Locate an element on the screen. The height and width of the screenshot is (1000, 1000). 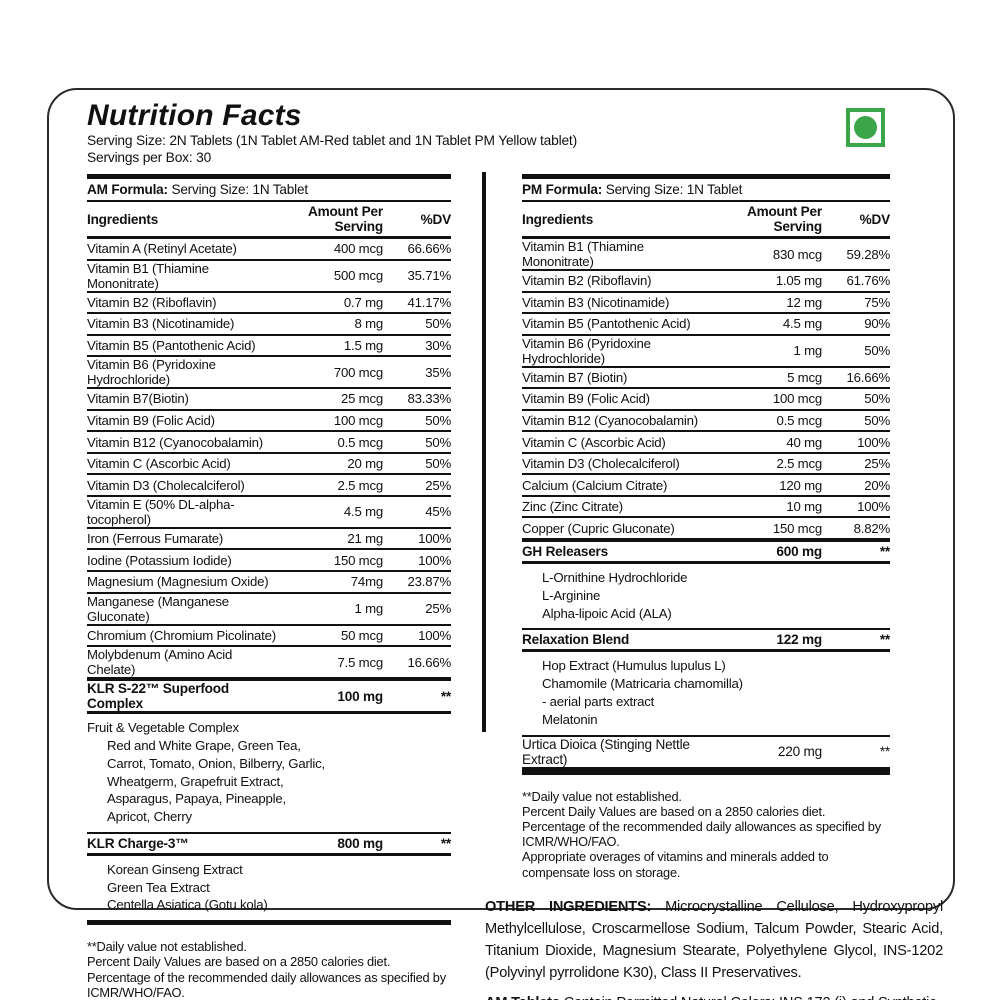
ingredient-dv: 45% is located at coordinates (438, 512).